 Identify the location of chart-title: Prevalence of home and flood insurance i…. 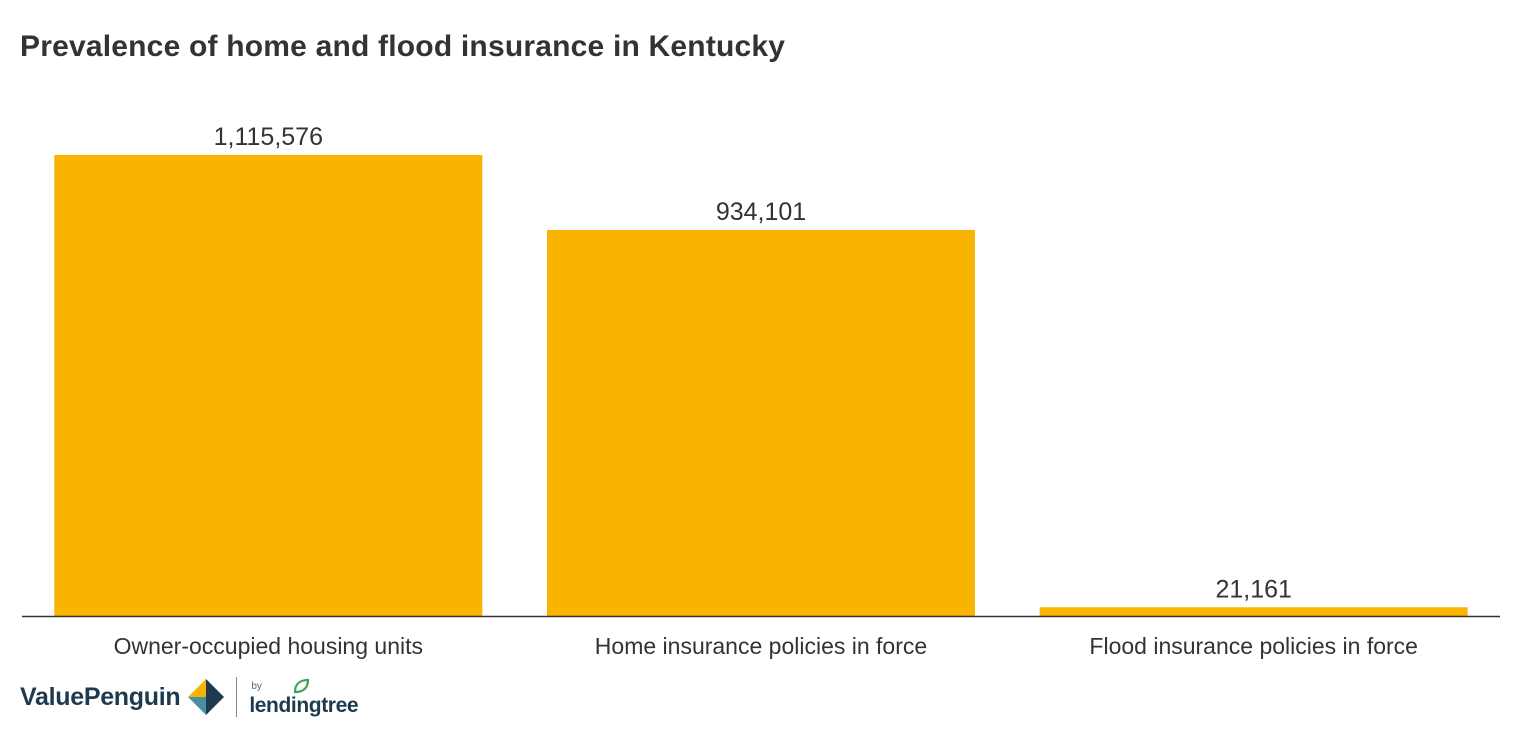
(403, 46).